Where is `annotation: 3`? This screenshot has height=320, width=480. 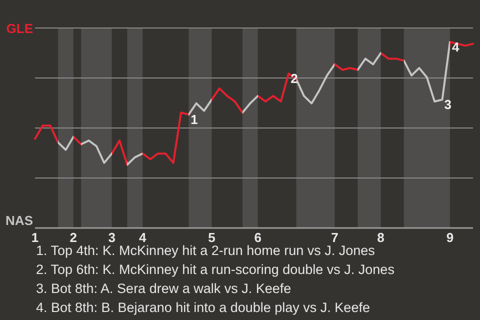 annotation: 3 is located at coordinates (448, 104).